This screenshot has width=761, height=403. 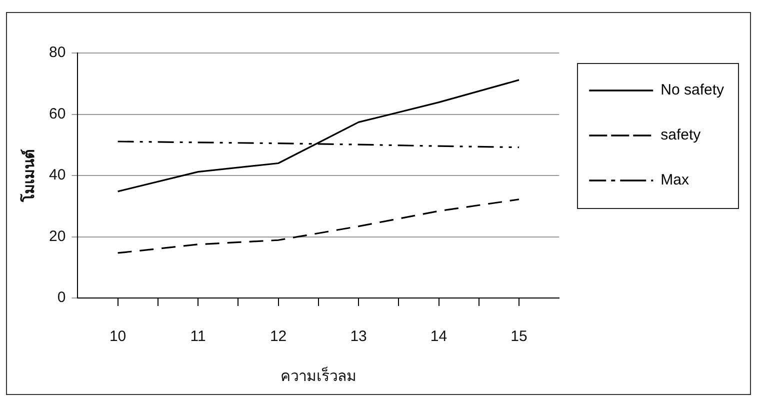 What do you see at coordinates (57, 236) in the screenshot?
I see `y-tick-label: 20` at bounding box center [57, 236].